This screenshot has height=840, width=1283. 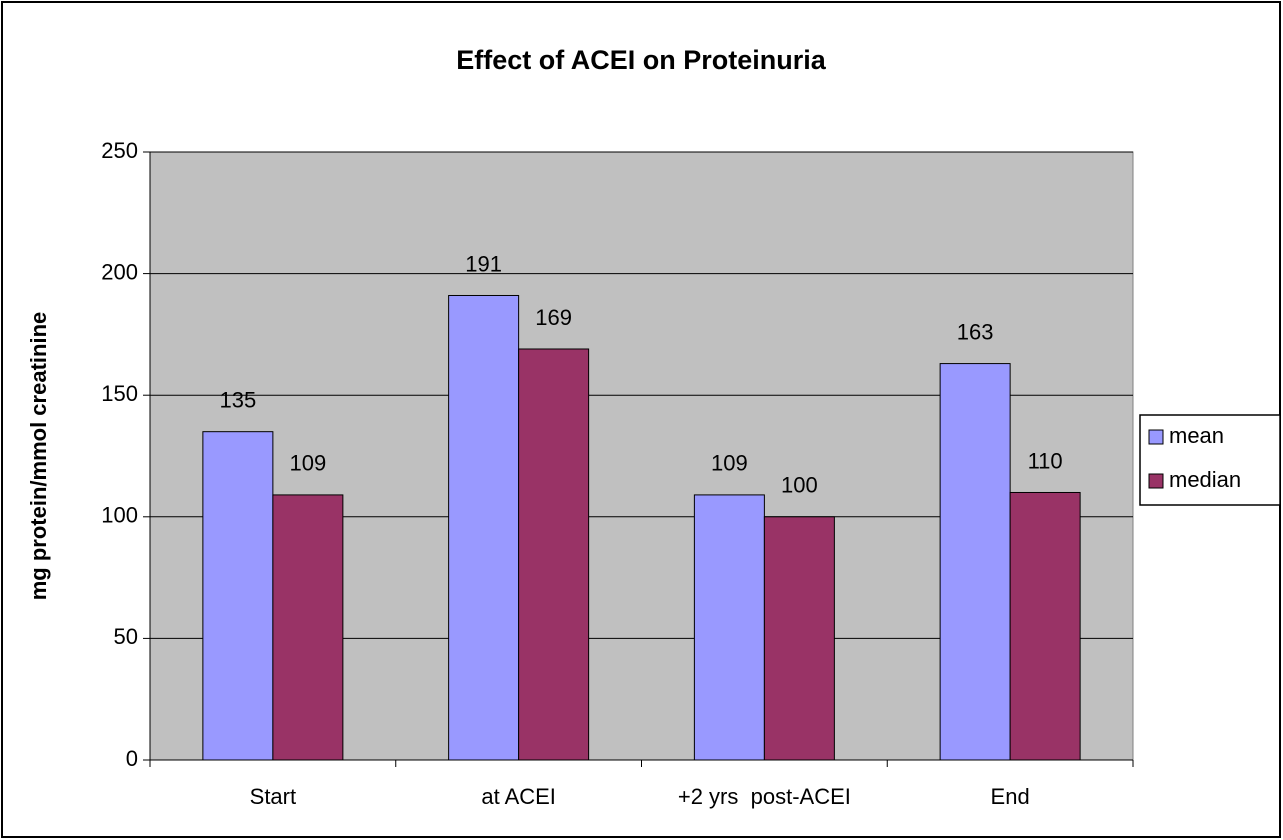 What do you see at coordinates (238, 399) in the screenshot?
I see `data-label: 135` at bounding box center [238, 399].